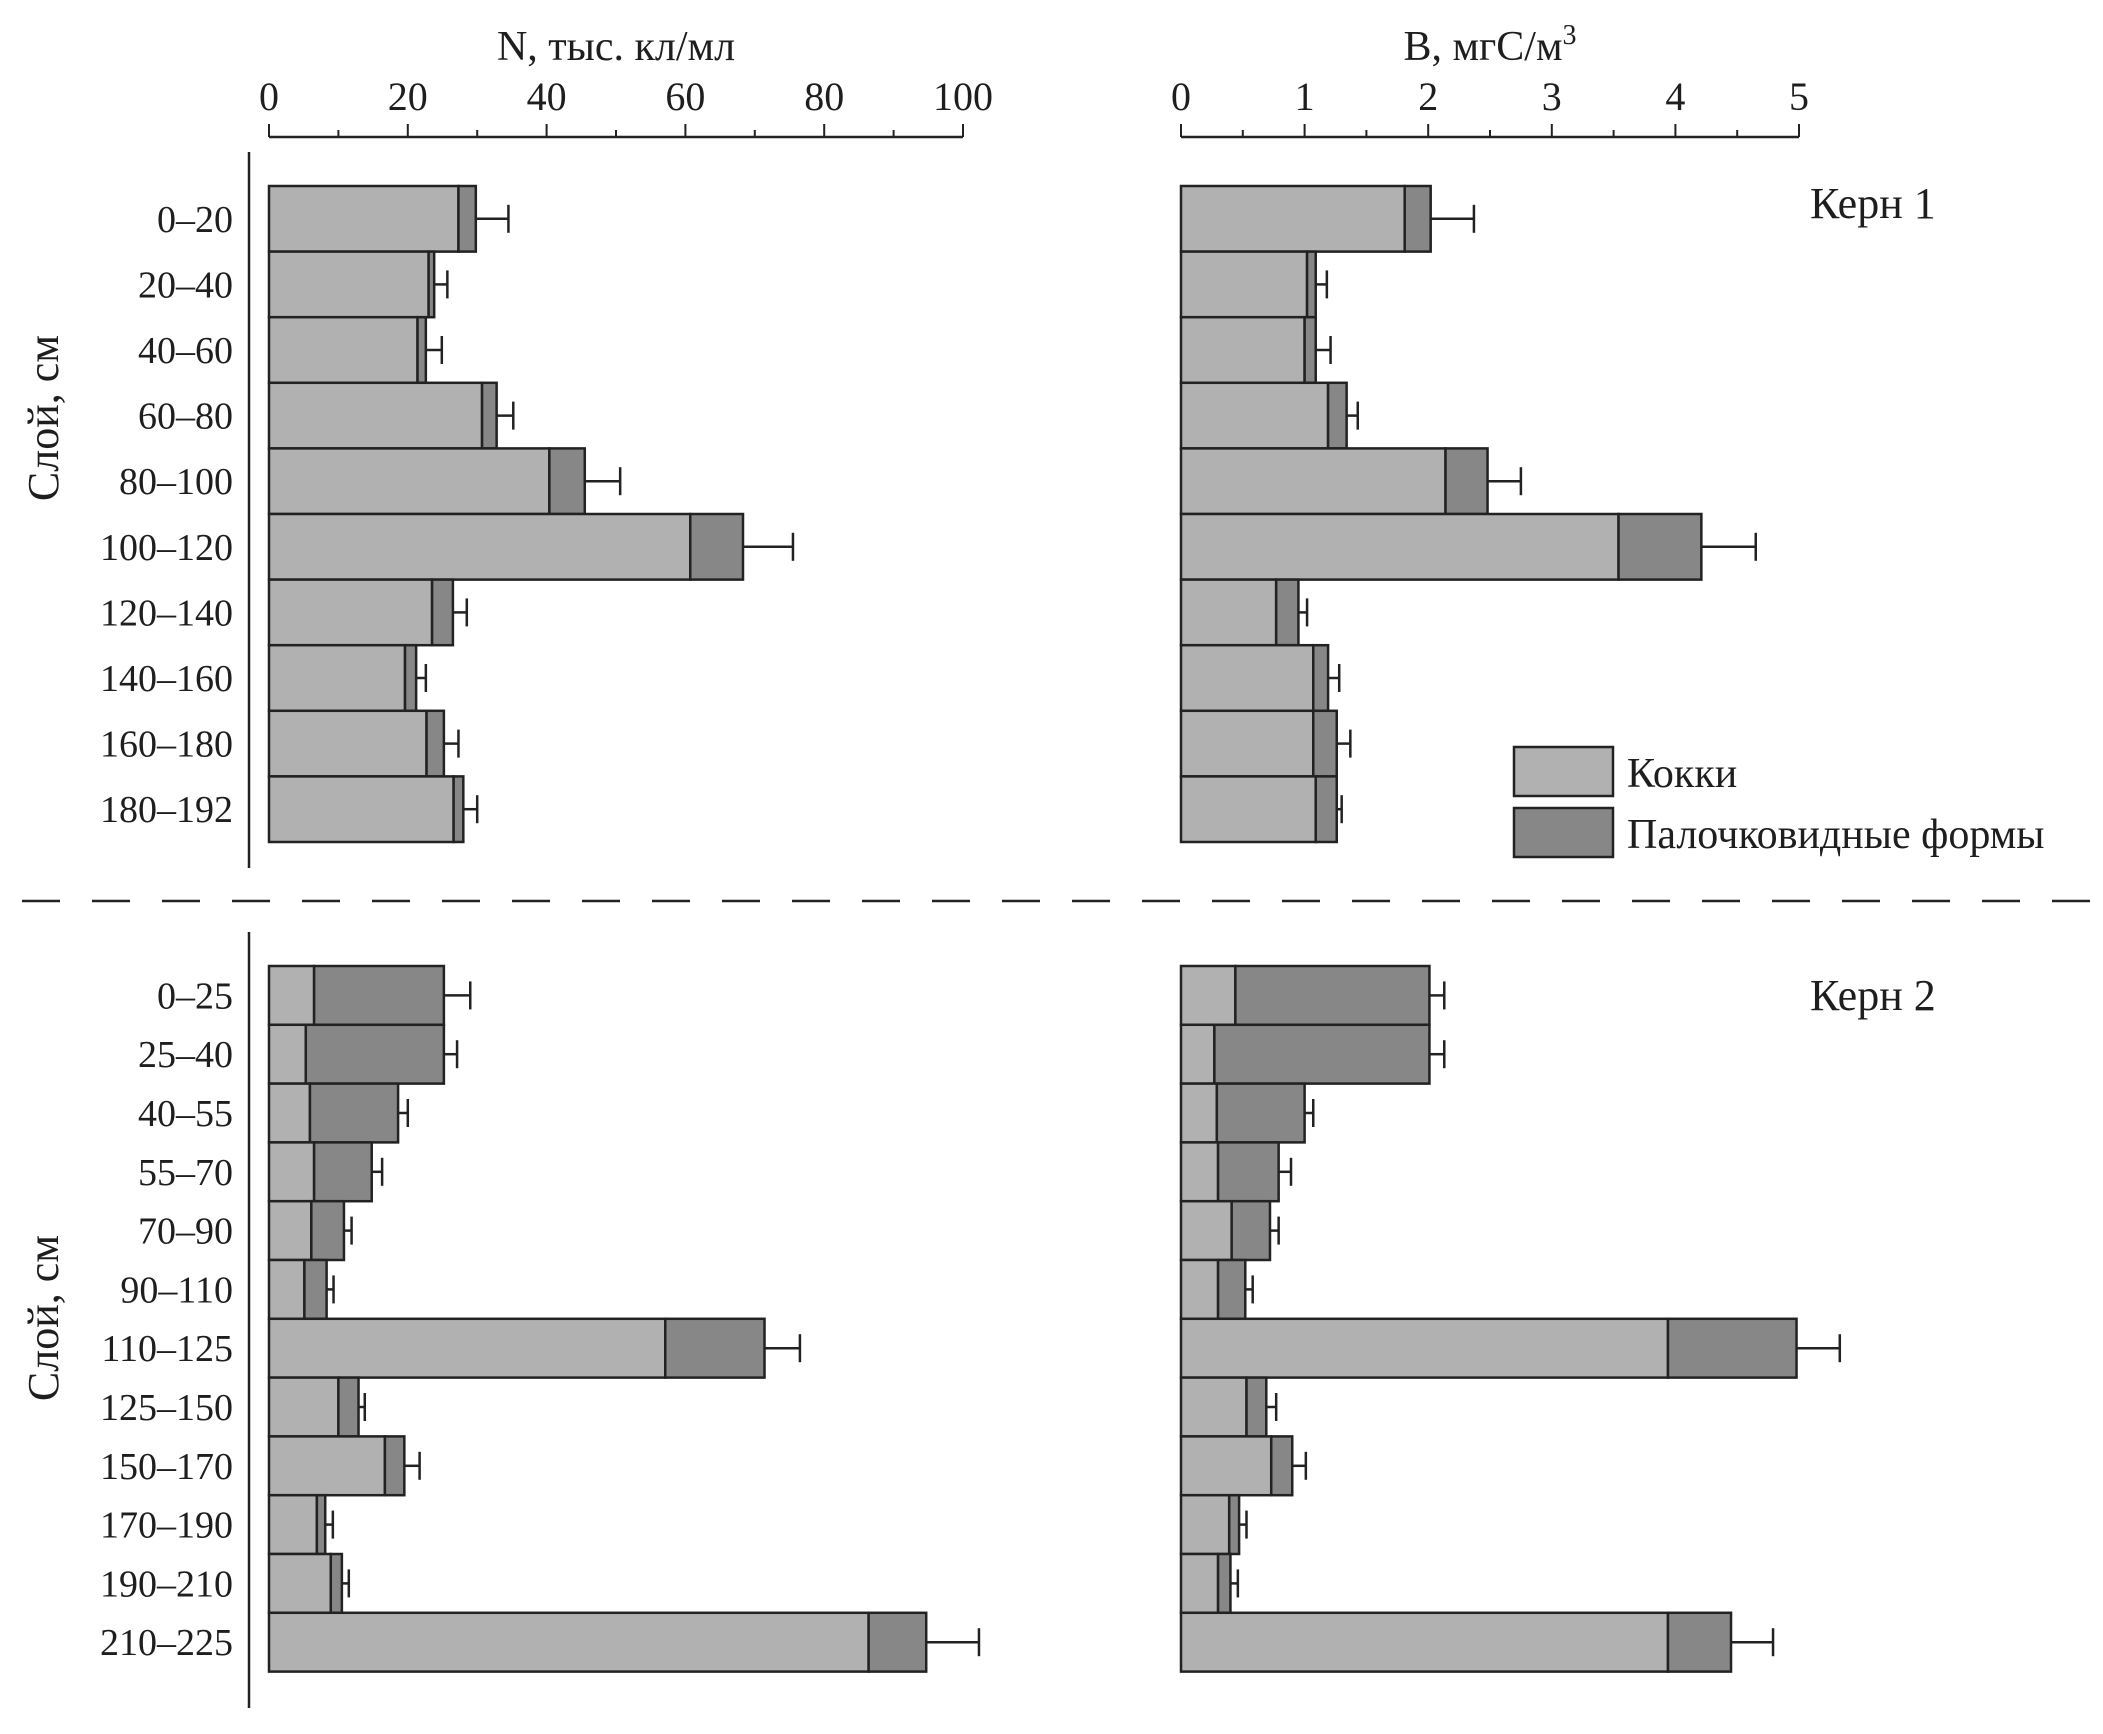 The width and height of the screenshot is (2103, 1734). What do you see at coordinates (1778, 802) in the screenshot?
I see `legend: Кокки Палочковидные формы` at bounding box center [1778, 802].